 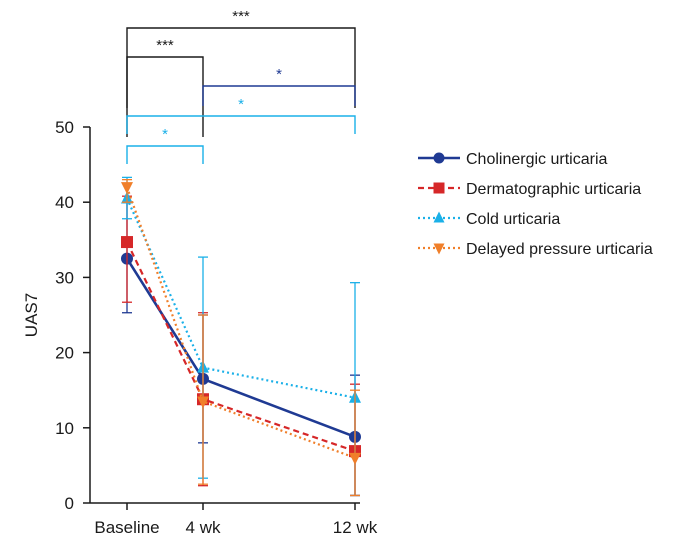 What do you see at coordinates (203, 527) in the screenshot?
I see `x-tick-label: 4 wk` at bounding box center [203, 527].